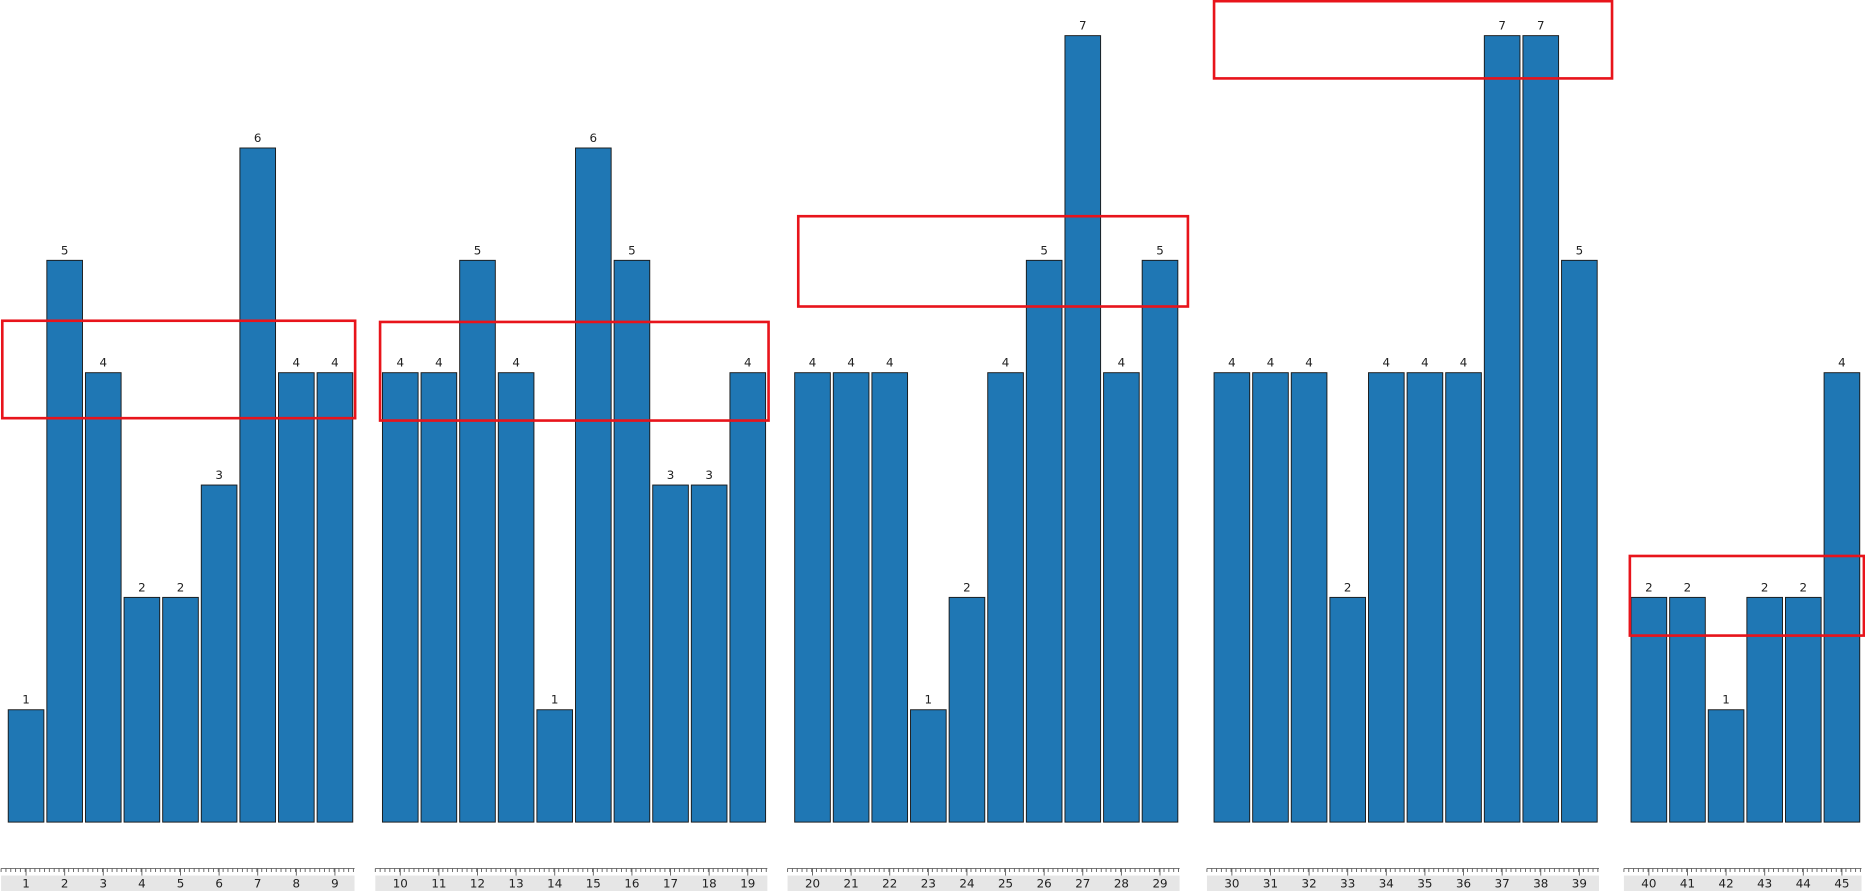 The image size is (1865, 891). I want to click on x-tick-label: 21, so click(851, 883).